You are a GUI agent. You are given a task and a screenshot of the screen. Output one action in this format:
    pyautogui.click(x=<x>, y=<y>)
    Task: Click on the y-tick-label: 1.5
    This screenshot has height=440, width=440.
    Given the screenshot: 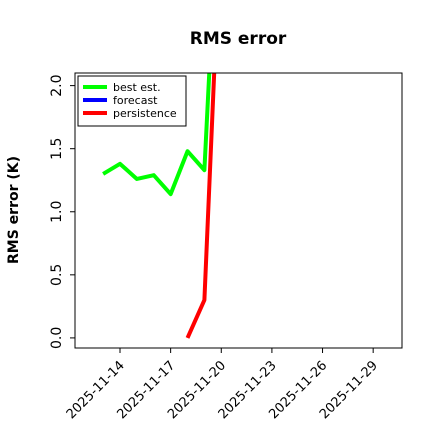 What is the action you would take?
    pyautogui.click(x=57, y=149)
    